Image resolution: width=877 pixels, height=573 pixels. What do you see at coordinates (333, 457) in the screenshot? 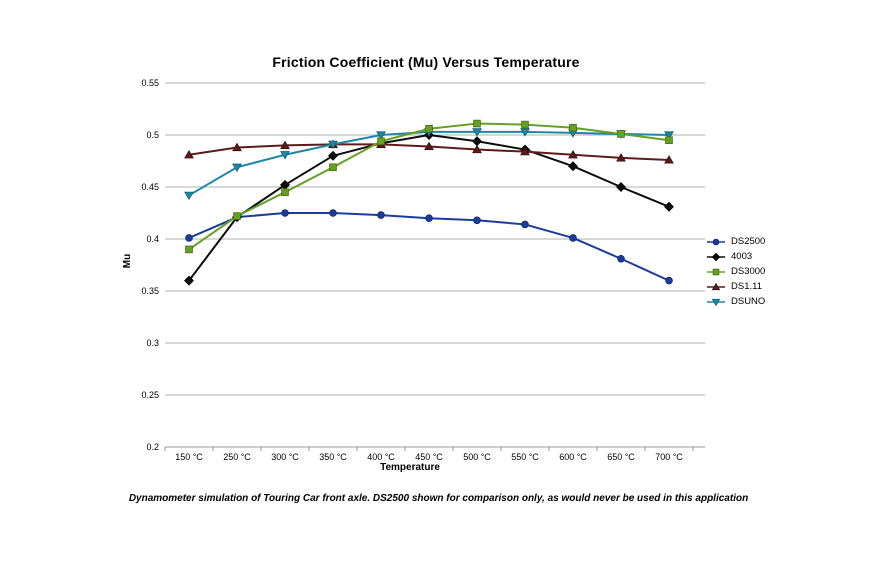
I see `x-tick-label: 350 °C` at bounding box center [333, 457].